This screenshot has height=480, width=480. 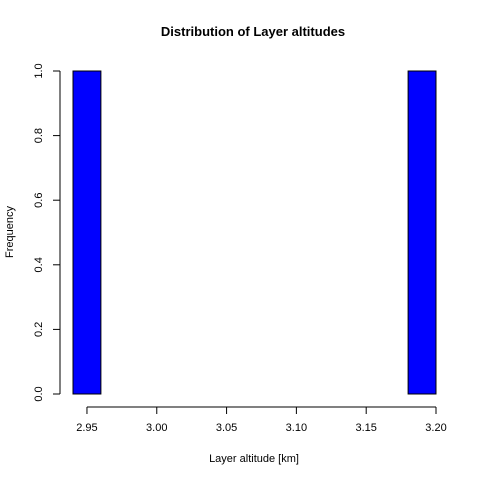 I want to click on y-tick-label-4: 0.8, so click(x=39, y=135).